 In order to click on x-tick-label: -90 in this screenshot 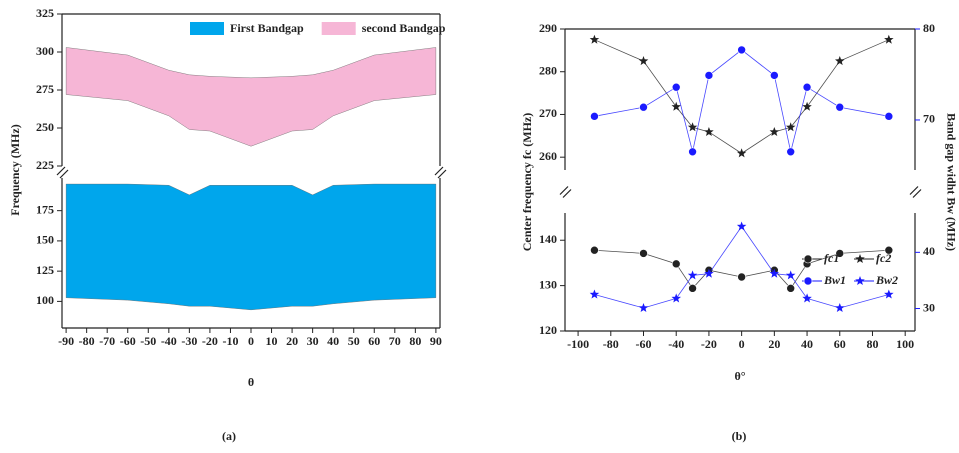, I will do `click(66, 341)`.